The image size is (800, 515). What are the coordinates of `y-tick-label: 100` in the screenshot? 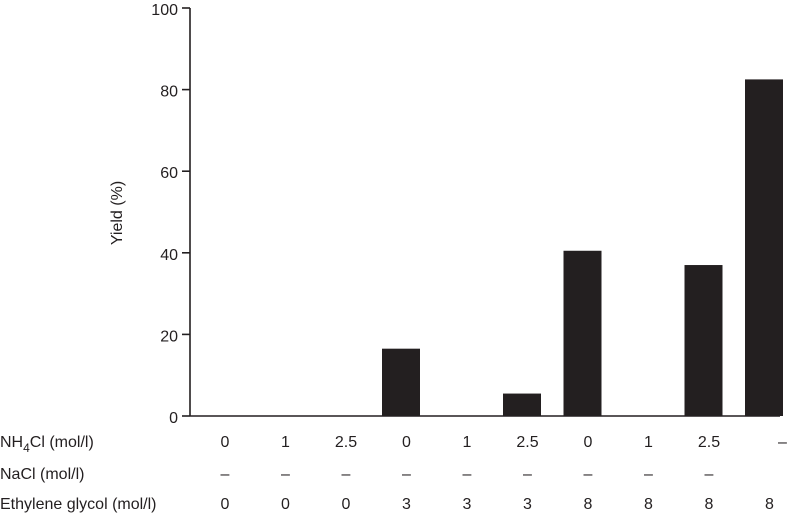 It's located at (164, 10).